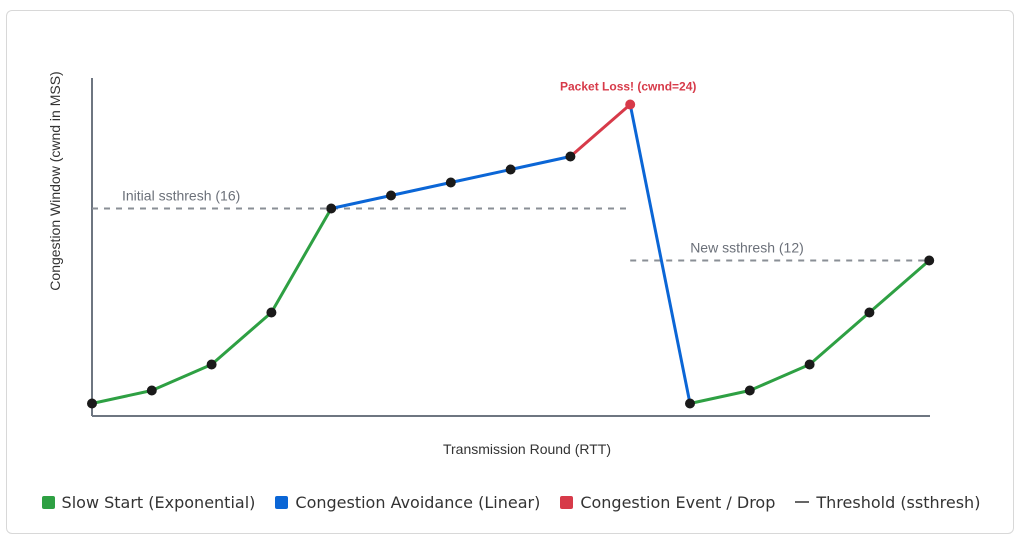  I want to click on legend-item-congestion-event: Congestion Event / Drop, so click(667, 502).